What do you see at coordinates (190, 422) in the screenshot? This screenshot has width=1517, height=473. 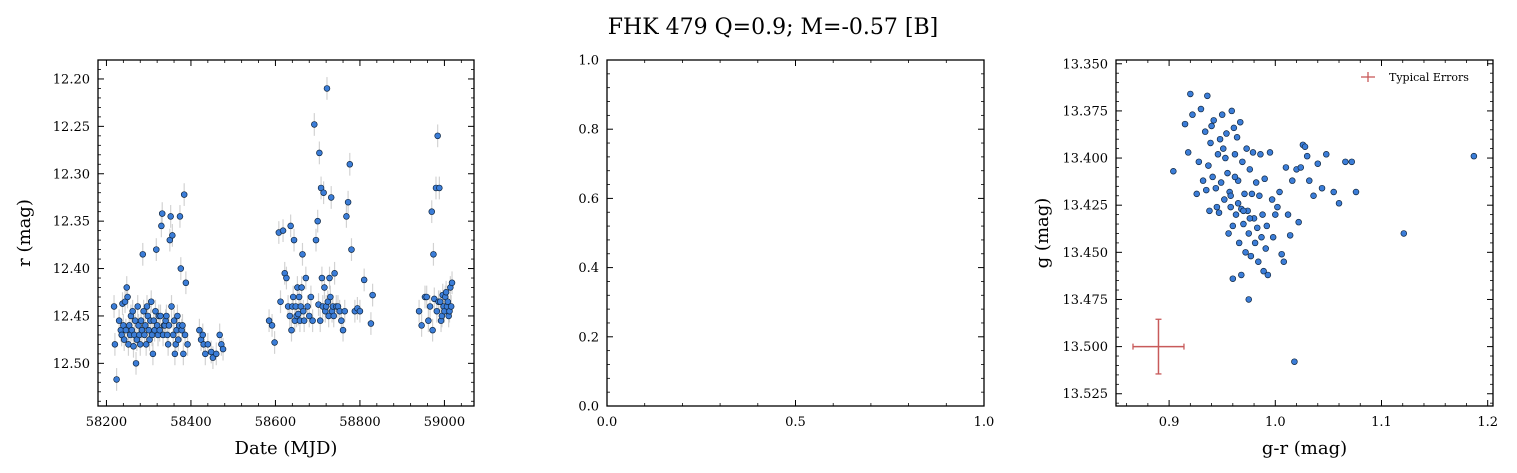 I see `x-tick-label: 58400` at bounding box center [190, 422].